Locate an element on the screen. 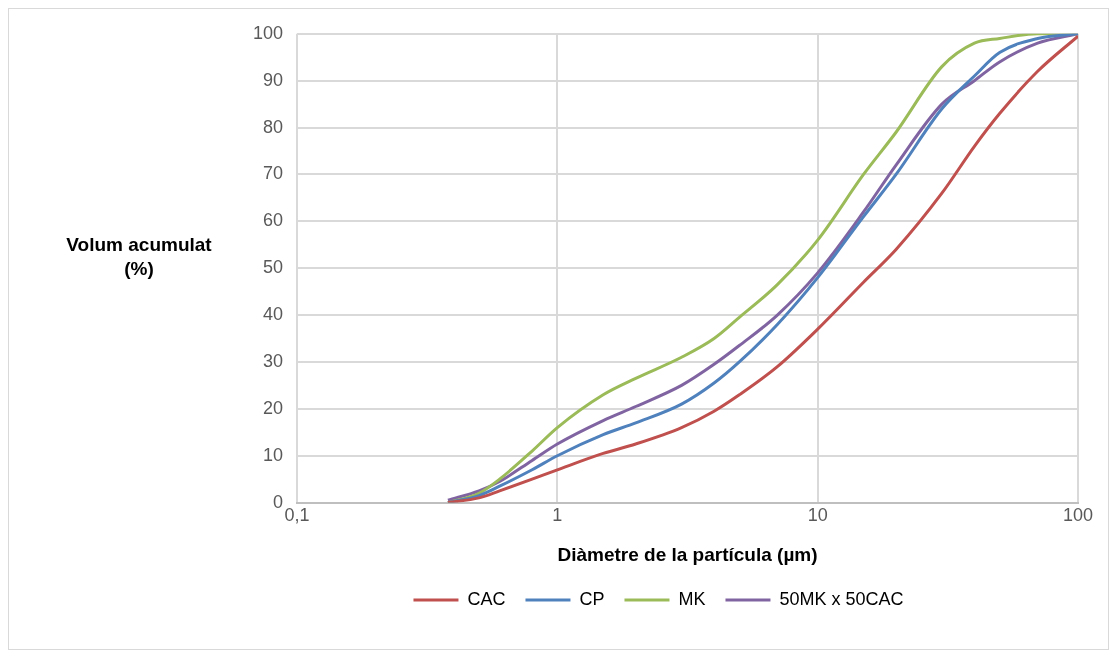 This screenshot has height=660, width=1117. y-tick-label: 60 is located at coordinates (273, 220).